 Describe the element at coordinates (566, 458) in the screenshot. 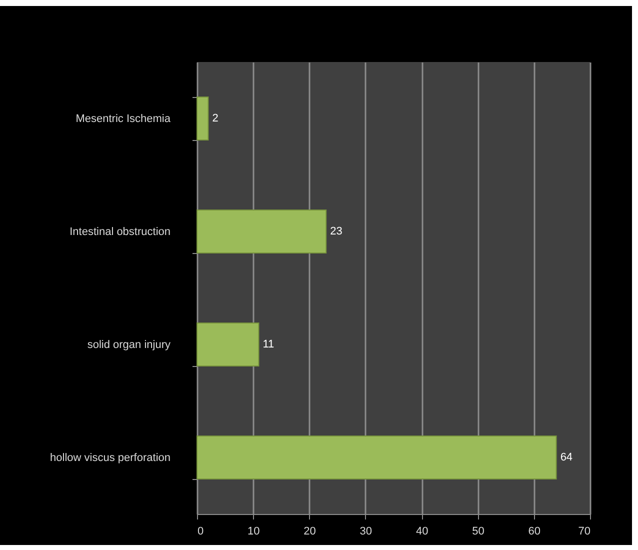

I see `data-label: 64` at that location.